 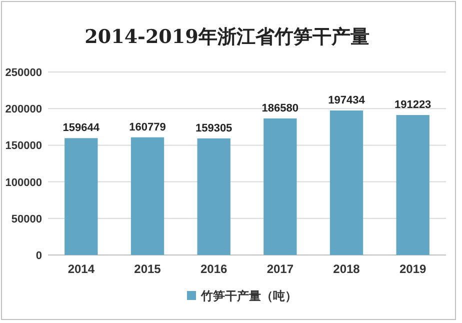 I want to click on legend-label: 竹笋干产量（吨）, so click(x=248, y=296).